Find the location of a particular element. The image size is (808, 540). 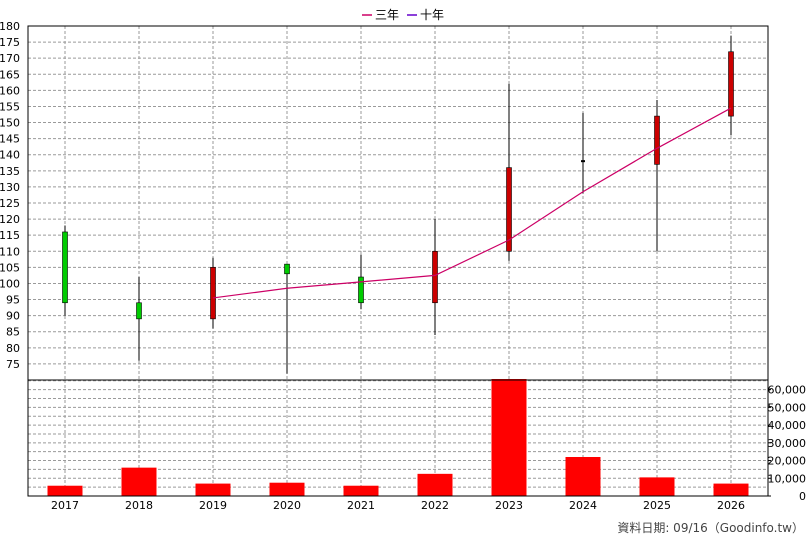

x-tick-label: 2024 is located at coordinates (583, 505).